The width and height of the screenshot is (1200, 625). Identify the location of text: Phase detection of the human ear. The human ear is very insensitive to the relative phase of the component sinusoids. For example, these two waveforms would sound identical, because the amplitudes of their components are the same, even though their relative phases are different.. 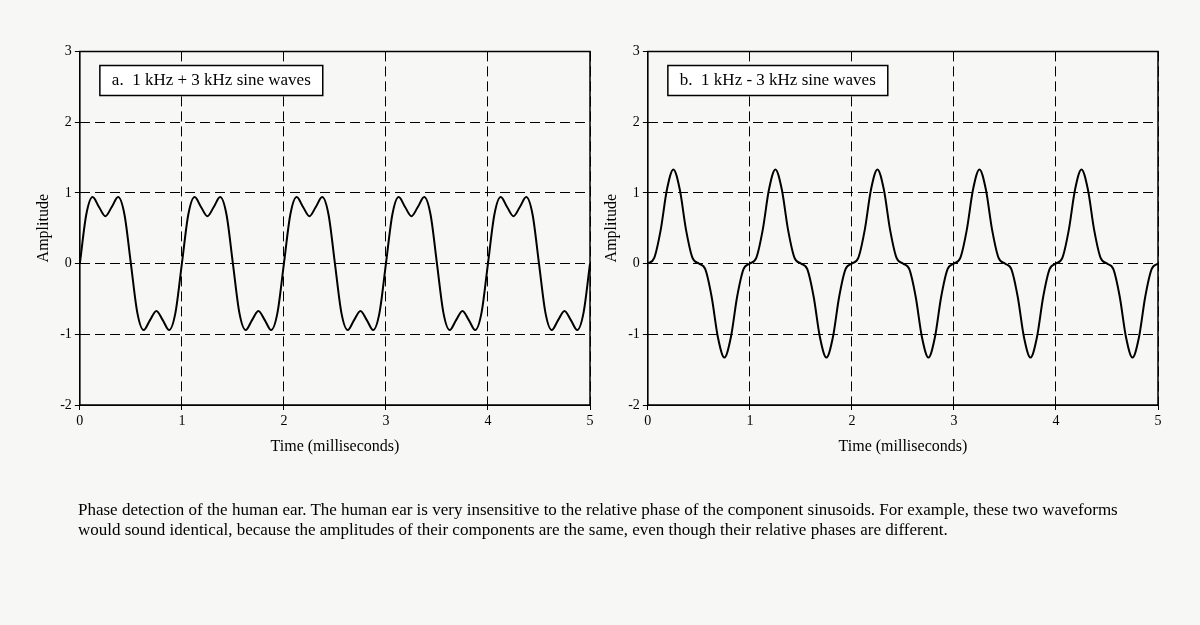
(598, 520).